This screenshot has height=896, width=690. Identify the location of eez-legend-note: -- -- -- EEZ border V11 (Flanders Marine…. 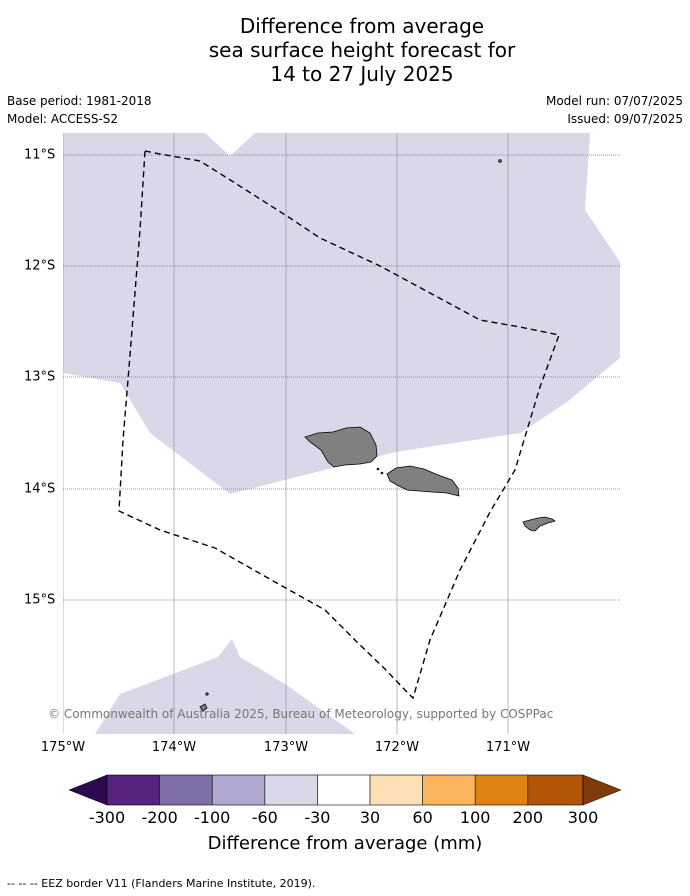
(161, 883).